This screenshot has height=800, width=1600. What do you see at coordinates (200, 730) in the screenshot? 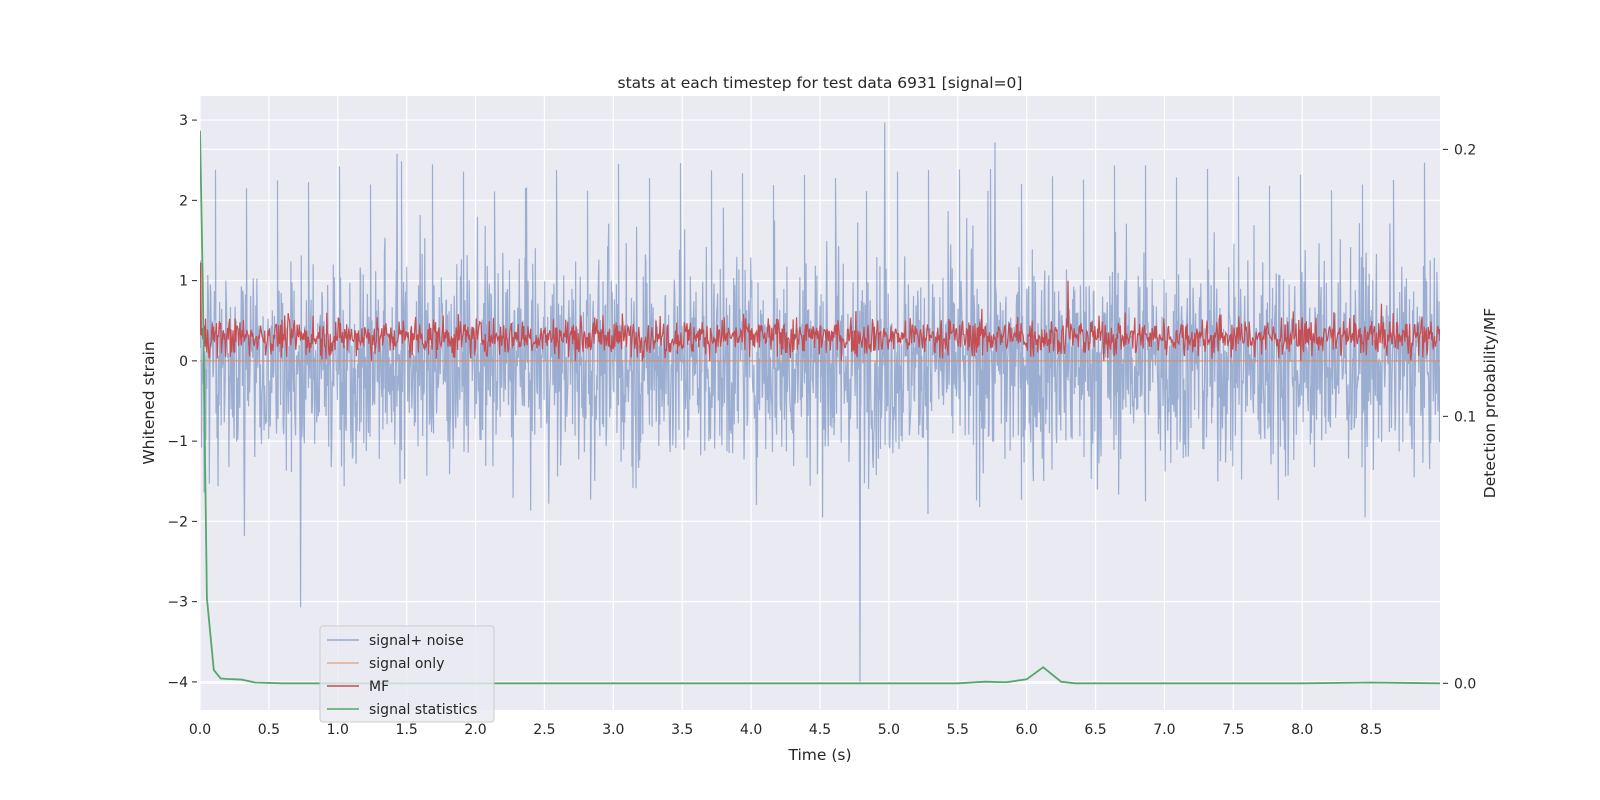
I see `x-tick-label: 0.0` at bounding box center [200, 730].